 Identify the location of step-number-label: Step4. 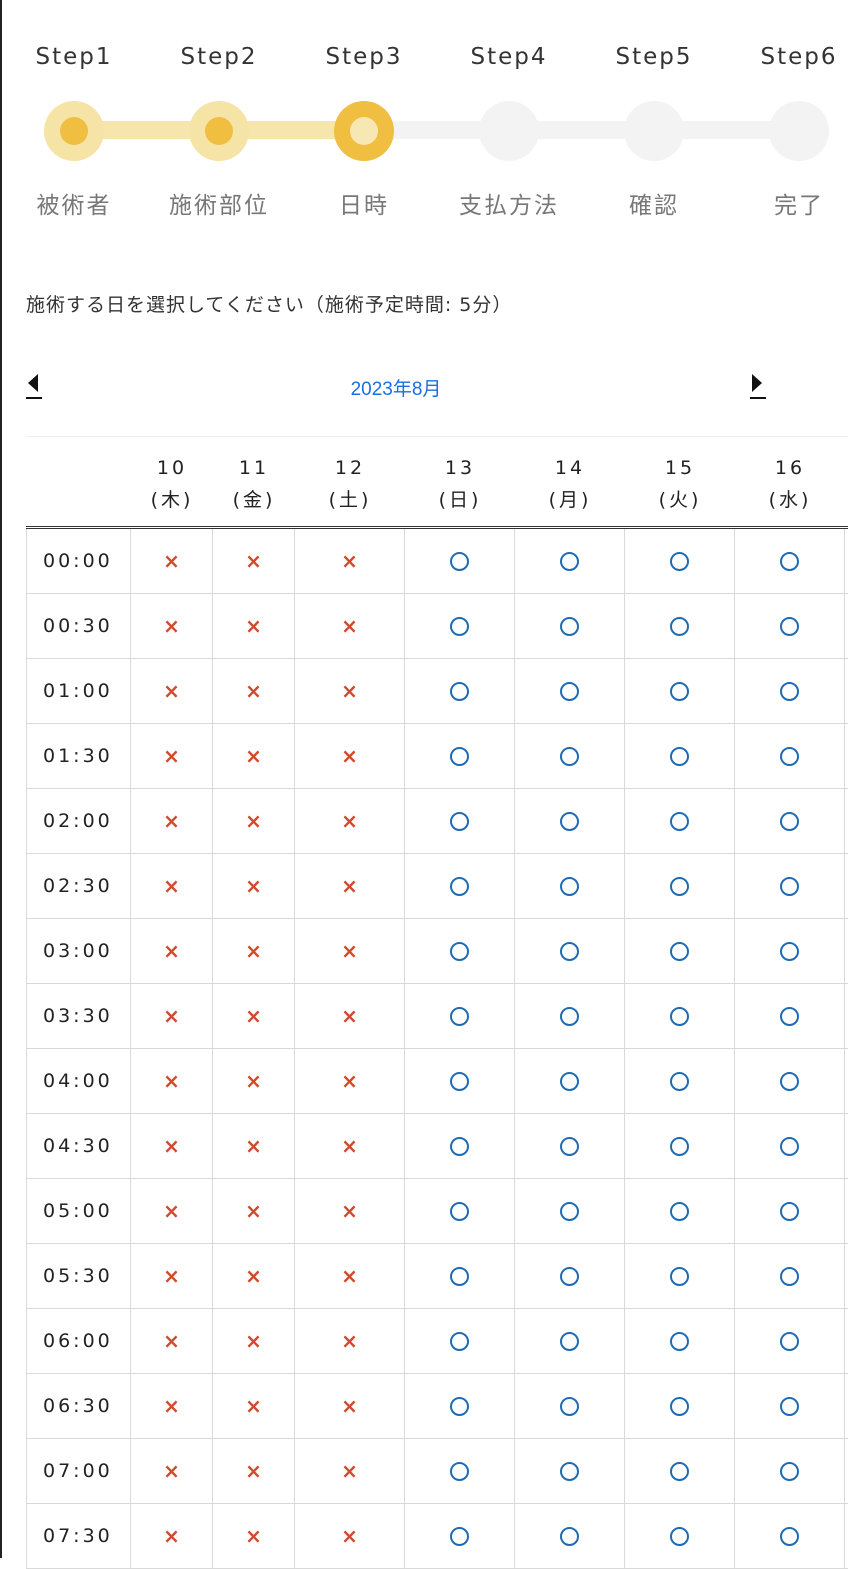
(509, 57).